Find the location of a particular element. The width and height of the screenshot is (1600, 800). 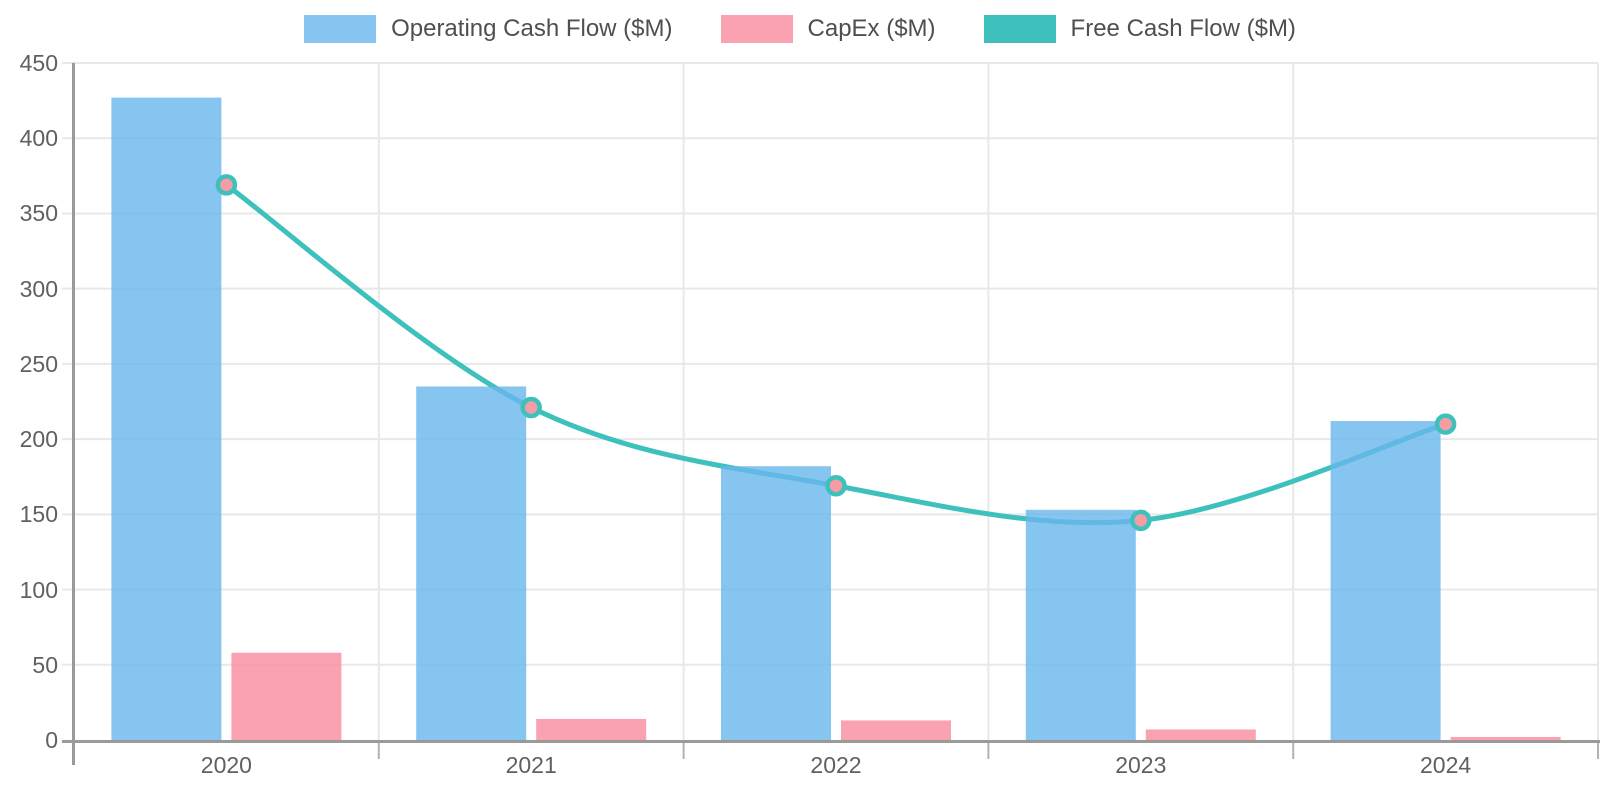

point-free-cash-flow-m-2022 is located at coordinates (836, 485).